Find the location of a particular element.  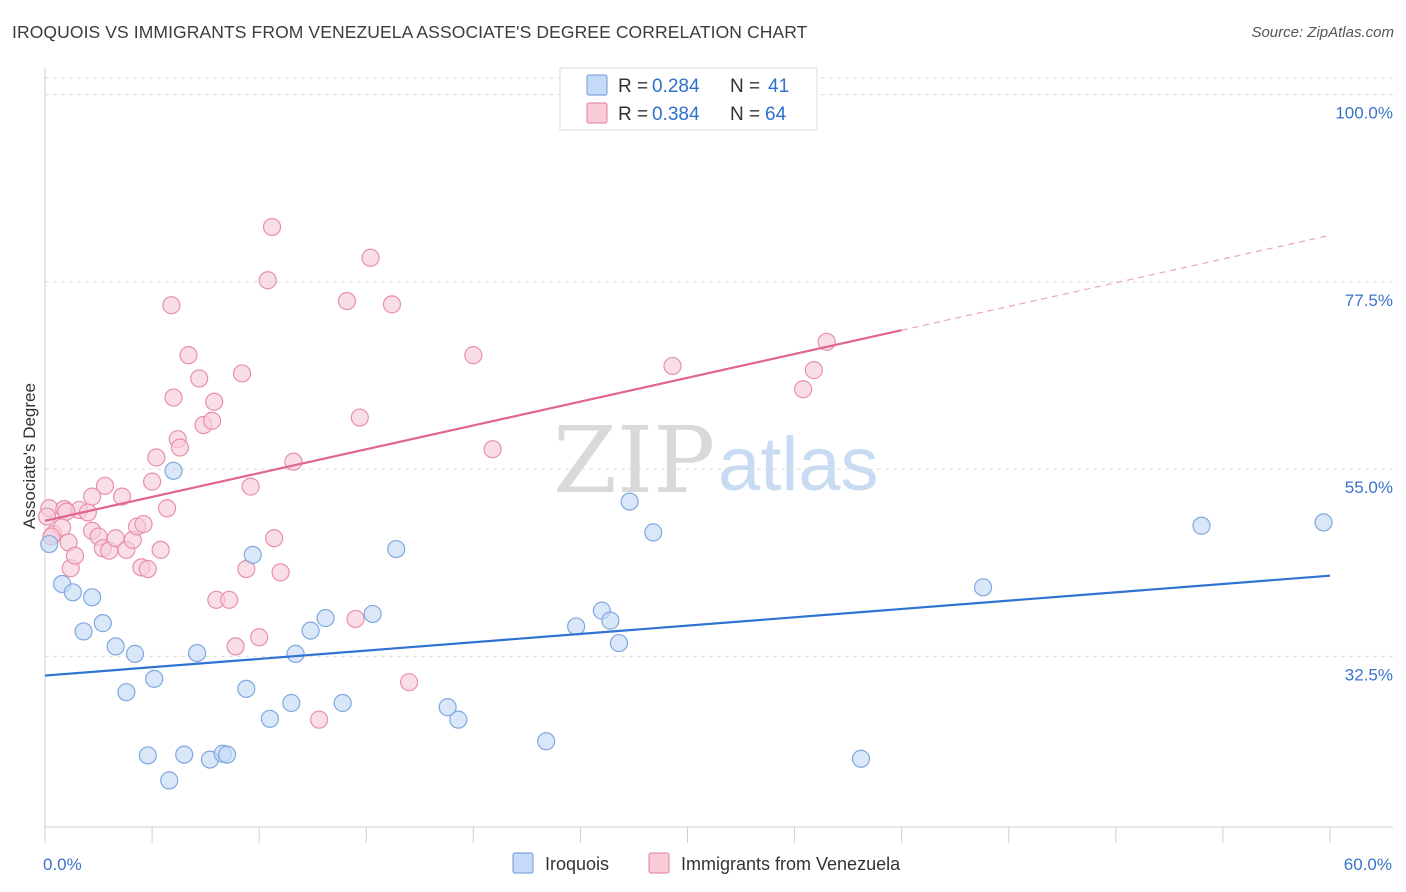

y-tick-label: 100.0% is located at coordinates (1364, 113).